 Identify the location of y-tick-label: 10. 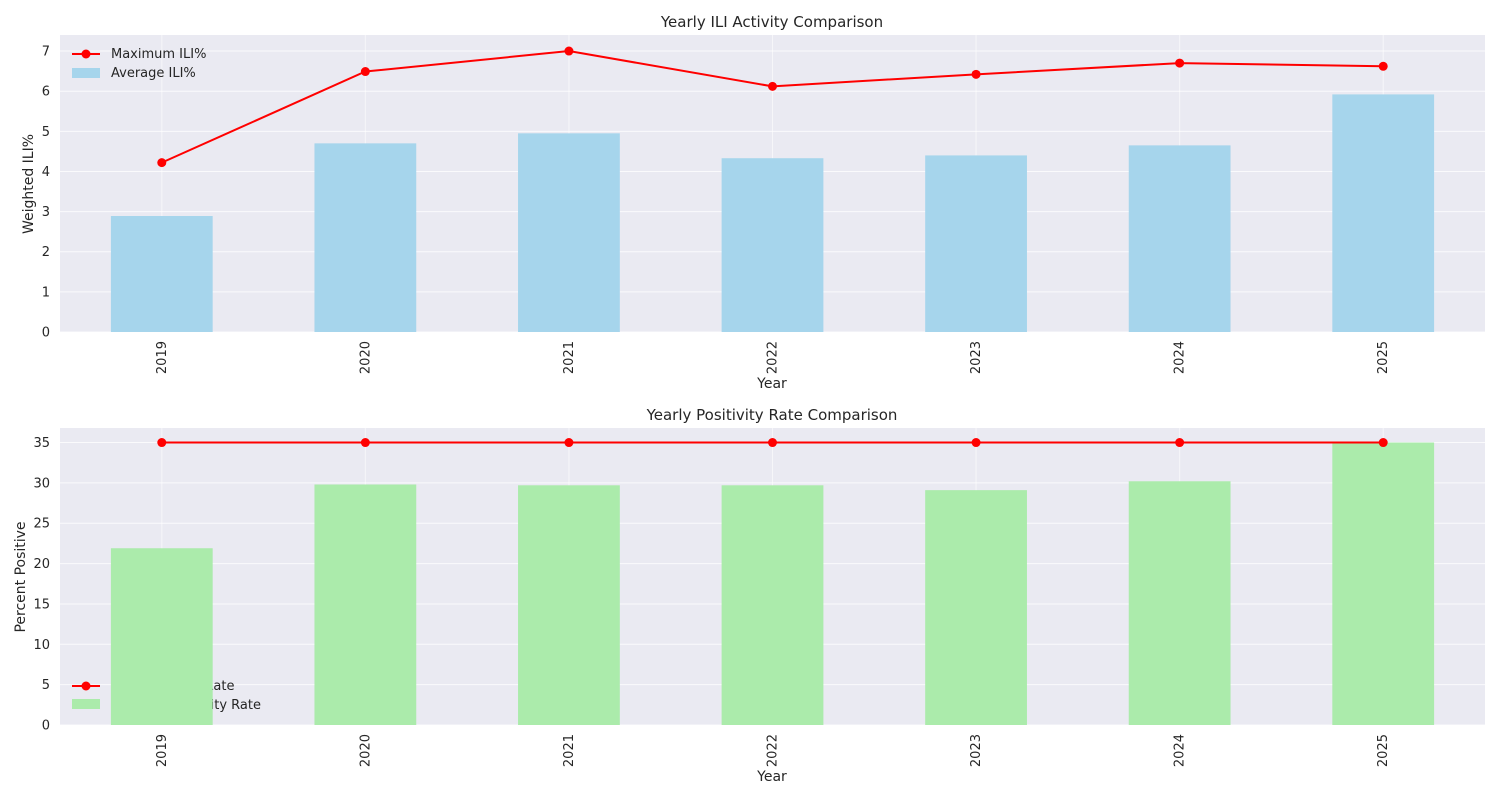
(41, 645).